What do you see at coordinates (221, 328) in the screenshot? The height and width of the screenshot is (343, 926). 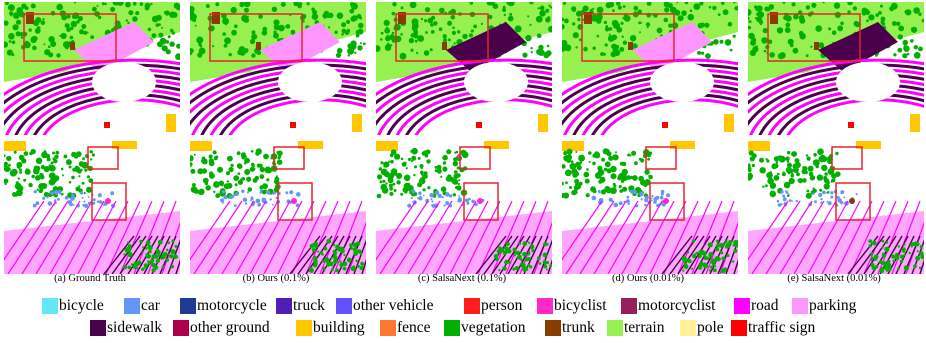 I see `legend-item-other-ground: other ground` at bounding box center [221, 328].